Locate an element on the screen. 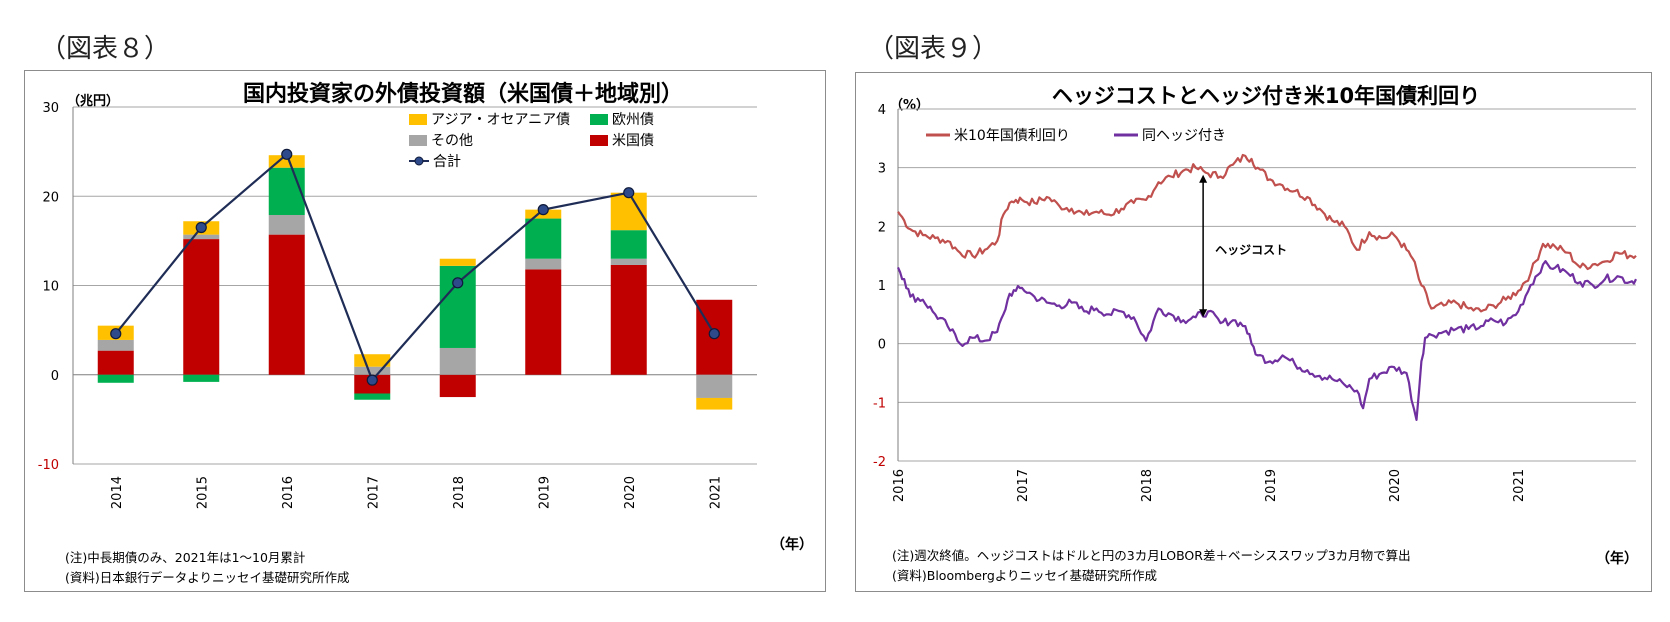 This screenshot has height=622, width=1670. y-tick-label: 30 is located at coordinates (50, 108).